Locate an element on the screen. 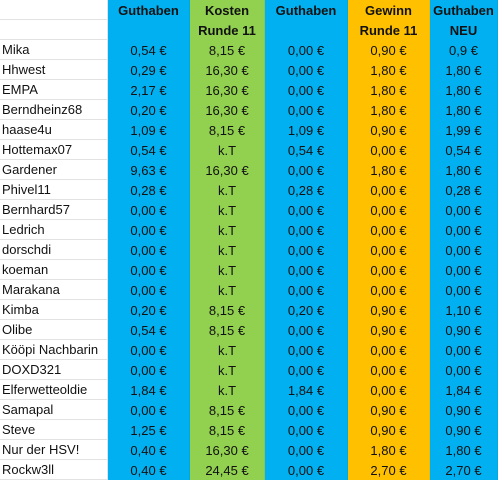 The image size is (498, 480). guthaben-cell: 0,54 € is located at coordinates (149, 330).